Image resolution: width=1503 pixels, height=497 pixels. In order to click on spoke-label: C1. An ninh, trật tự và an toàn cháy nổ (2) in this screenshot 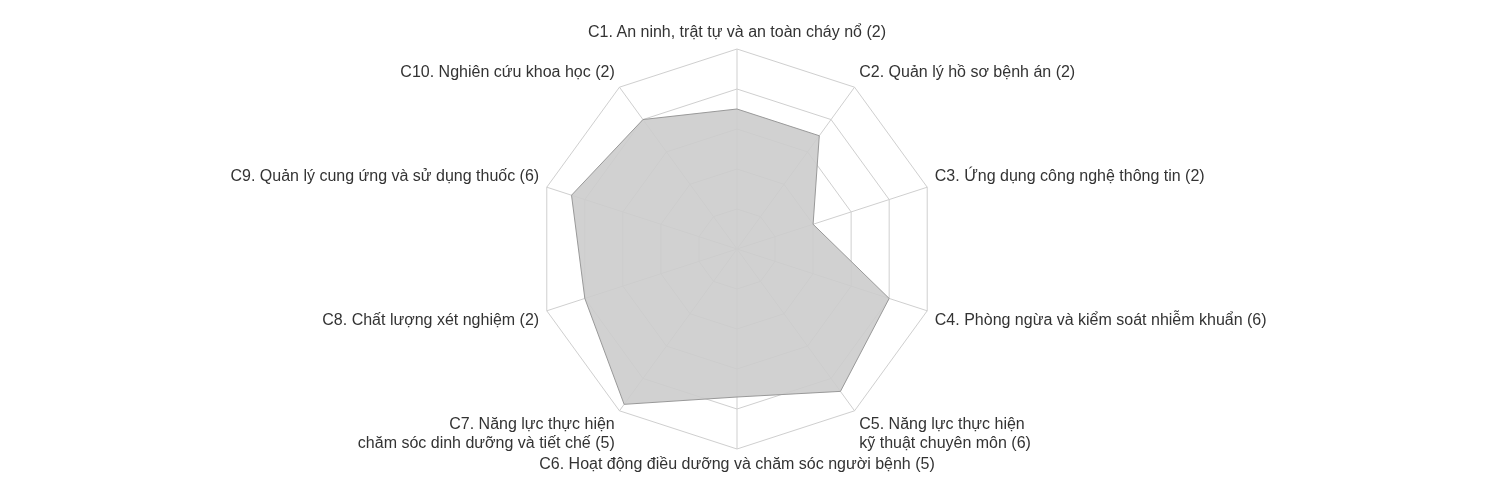, I will do `click(737, 31)`.